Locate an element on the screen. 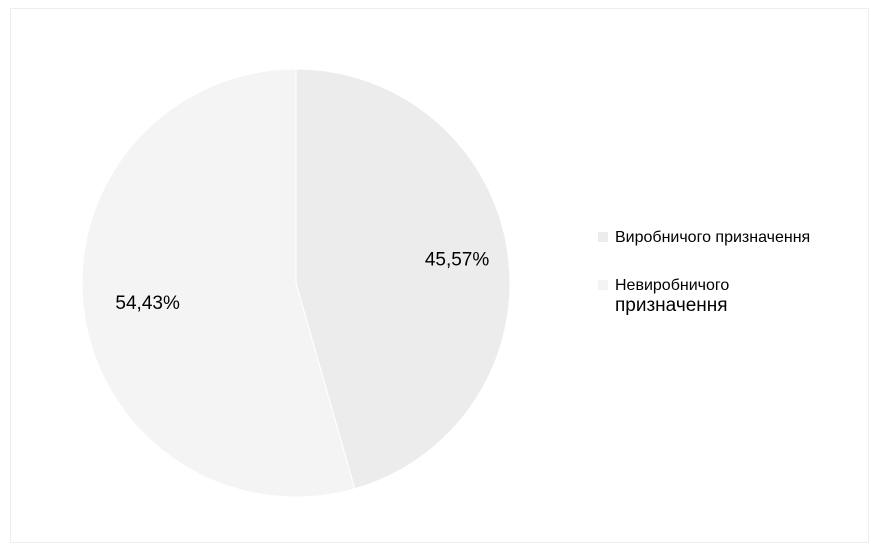 The image size is (871, 545). legend-item-nonproduction: Невиробничого призначення is located at coordinates (733, 296).